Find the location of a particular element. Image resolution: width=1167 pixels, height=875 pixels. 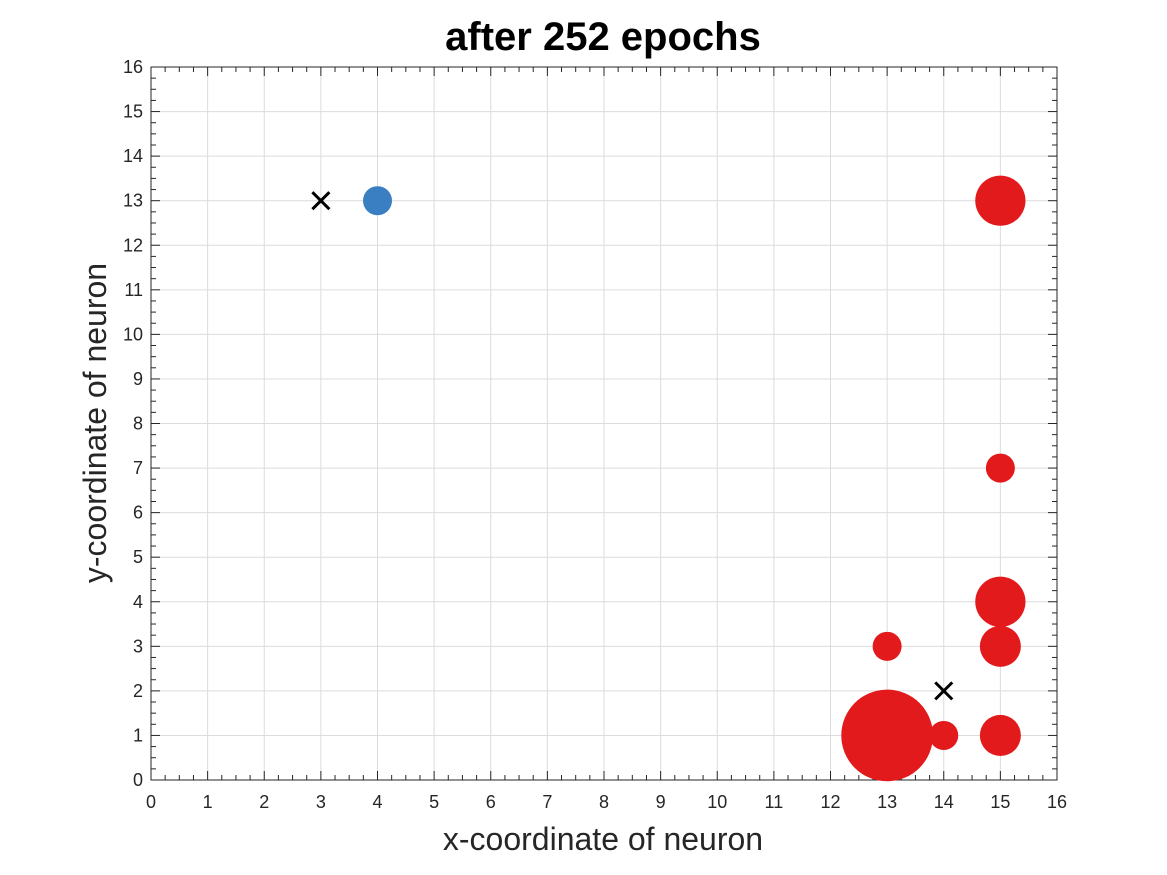

x-tick-label: 2 is located at coordinates (264, 802).